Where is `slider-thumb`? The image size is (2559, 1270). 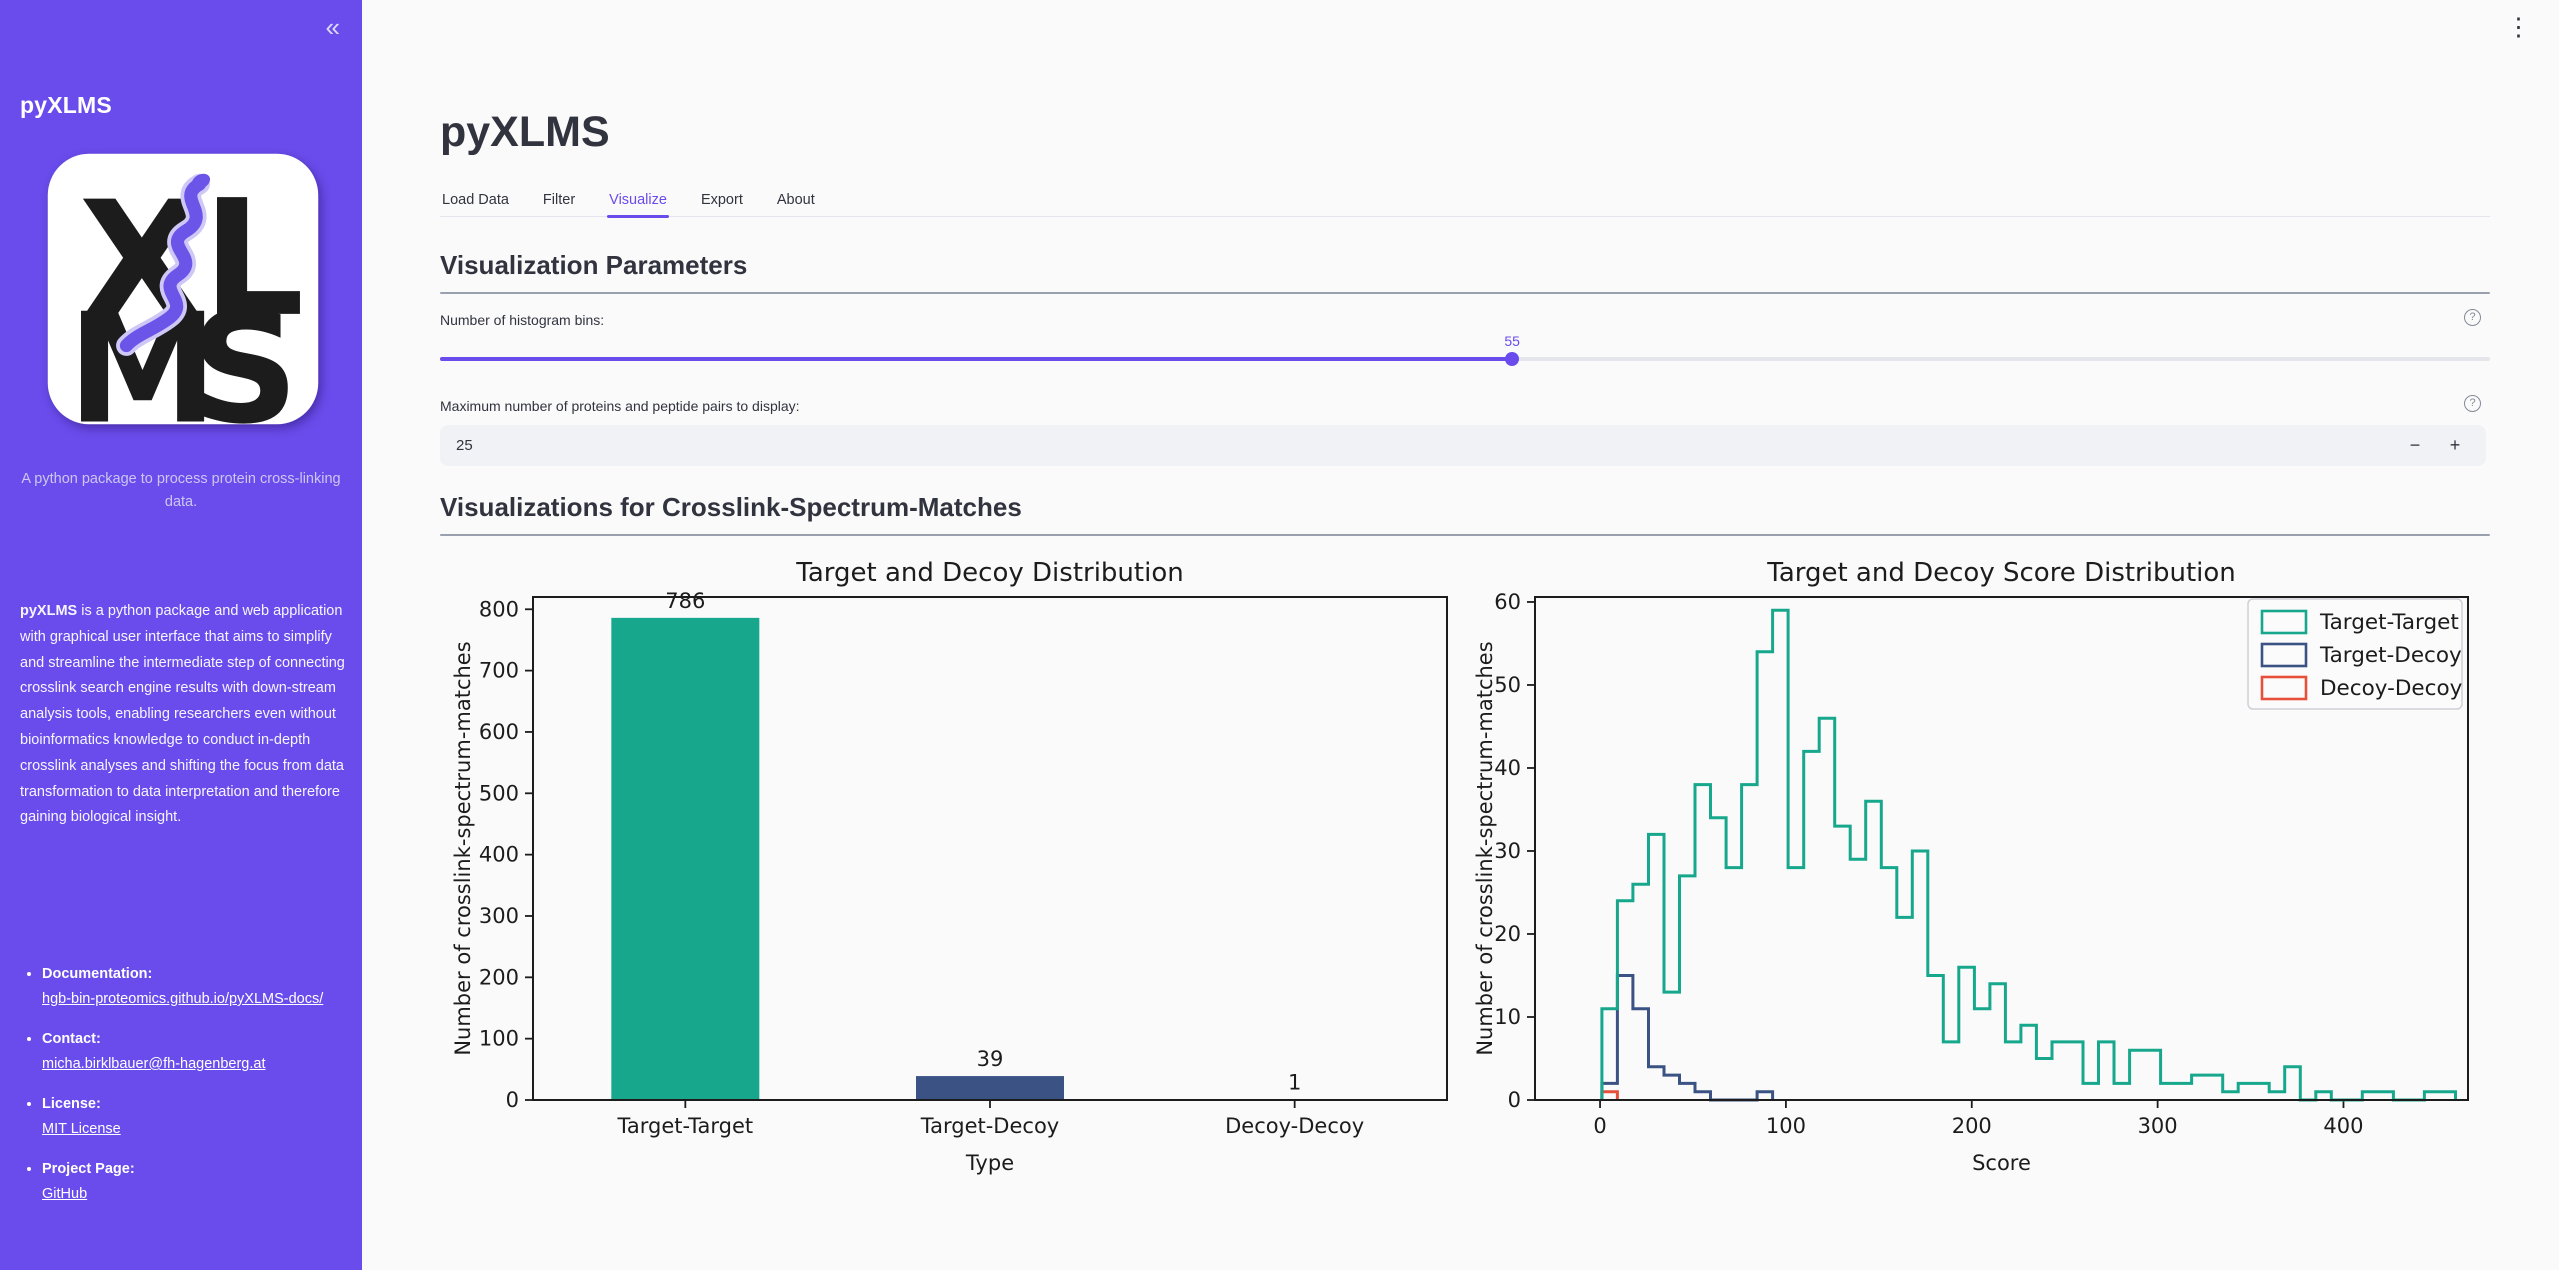 slider-thumb is located at coordinates (1512, 359).